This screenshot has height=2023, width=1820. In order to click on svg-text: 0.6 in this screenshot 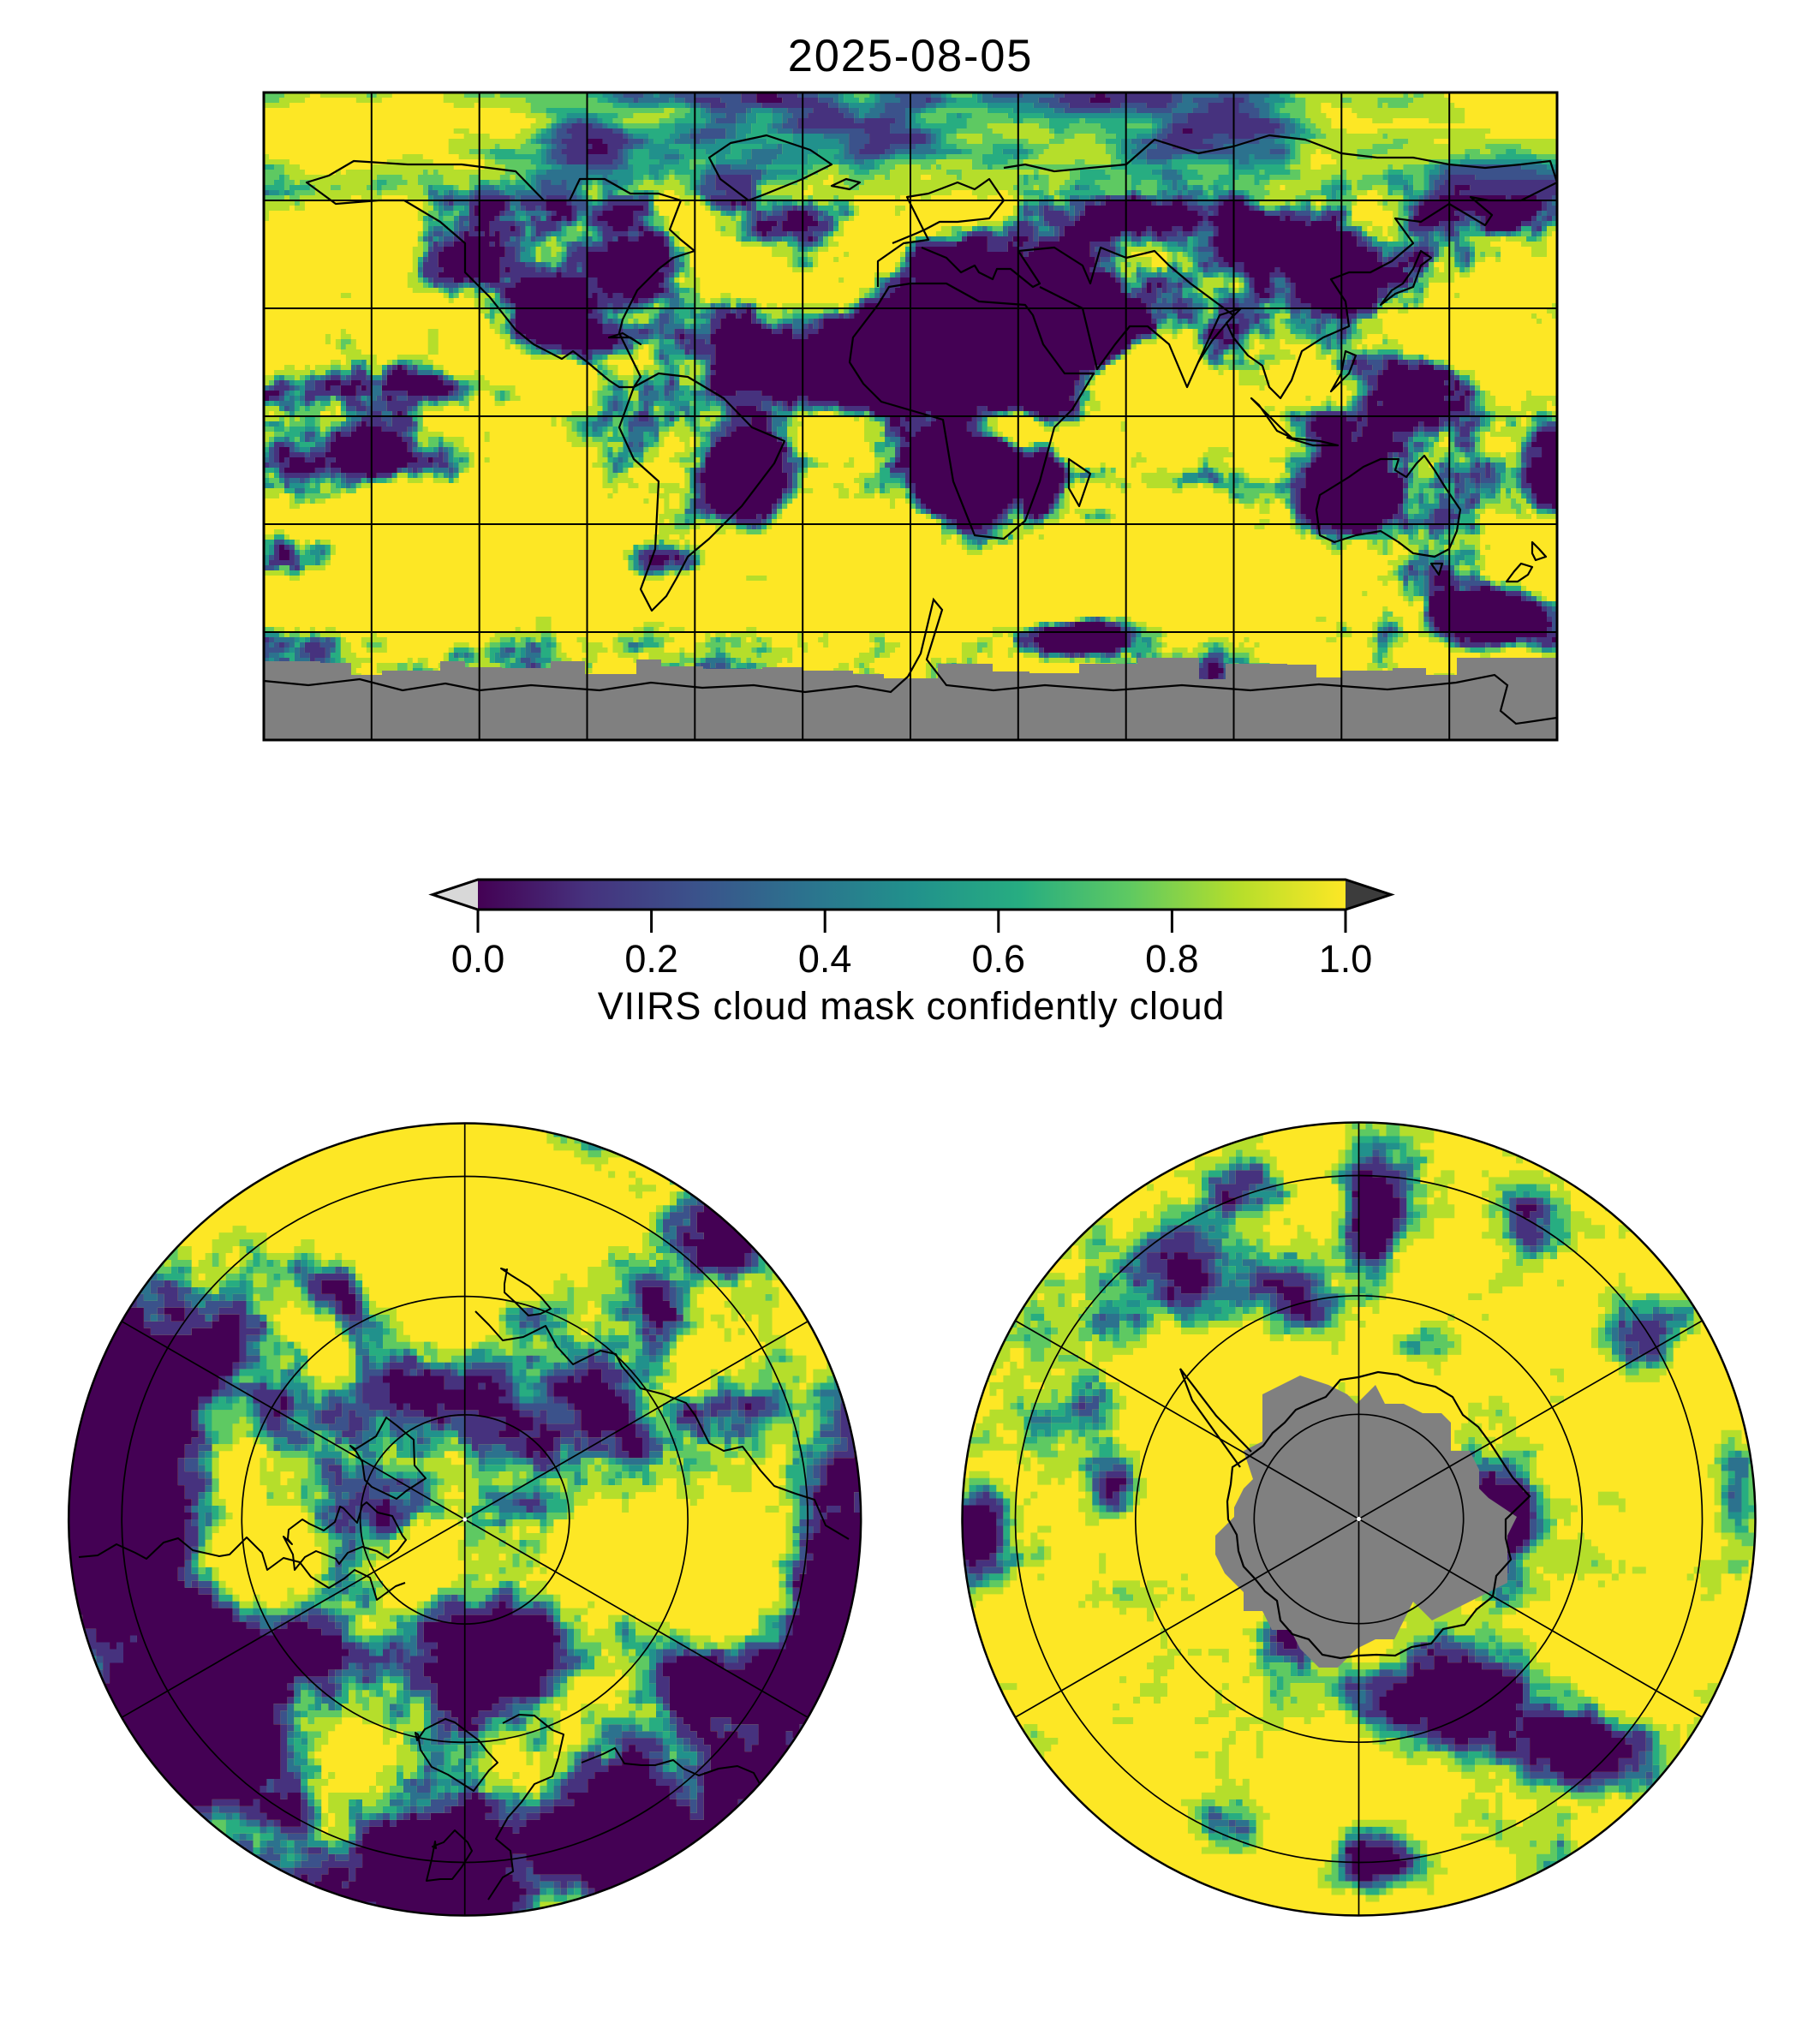, I will do `click(999, 959)`.